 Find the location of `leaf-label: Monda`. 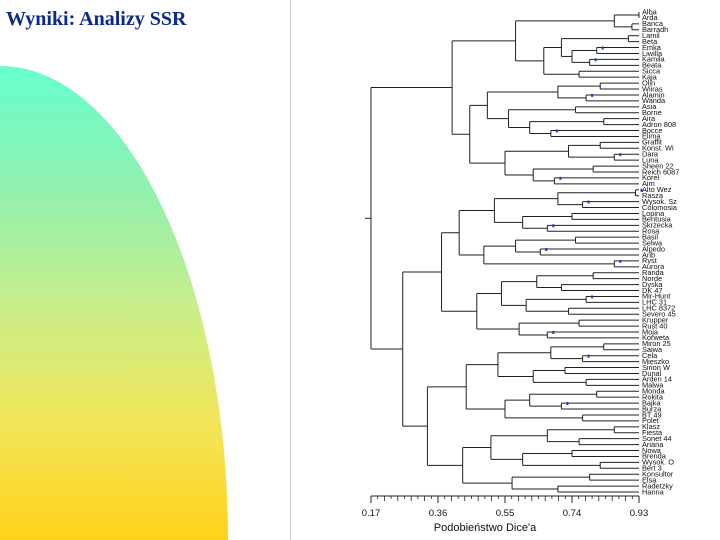

leaf-label: Monda is located at coordinates (653, 391).